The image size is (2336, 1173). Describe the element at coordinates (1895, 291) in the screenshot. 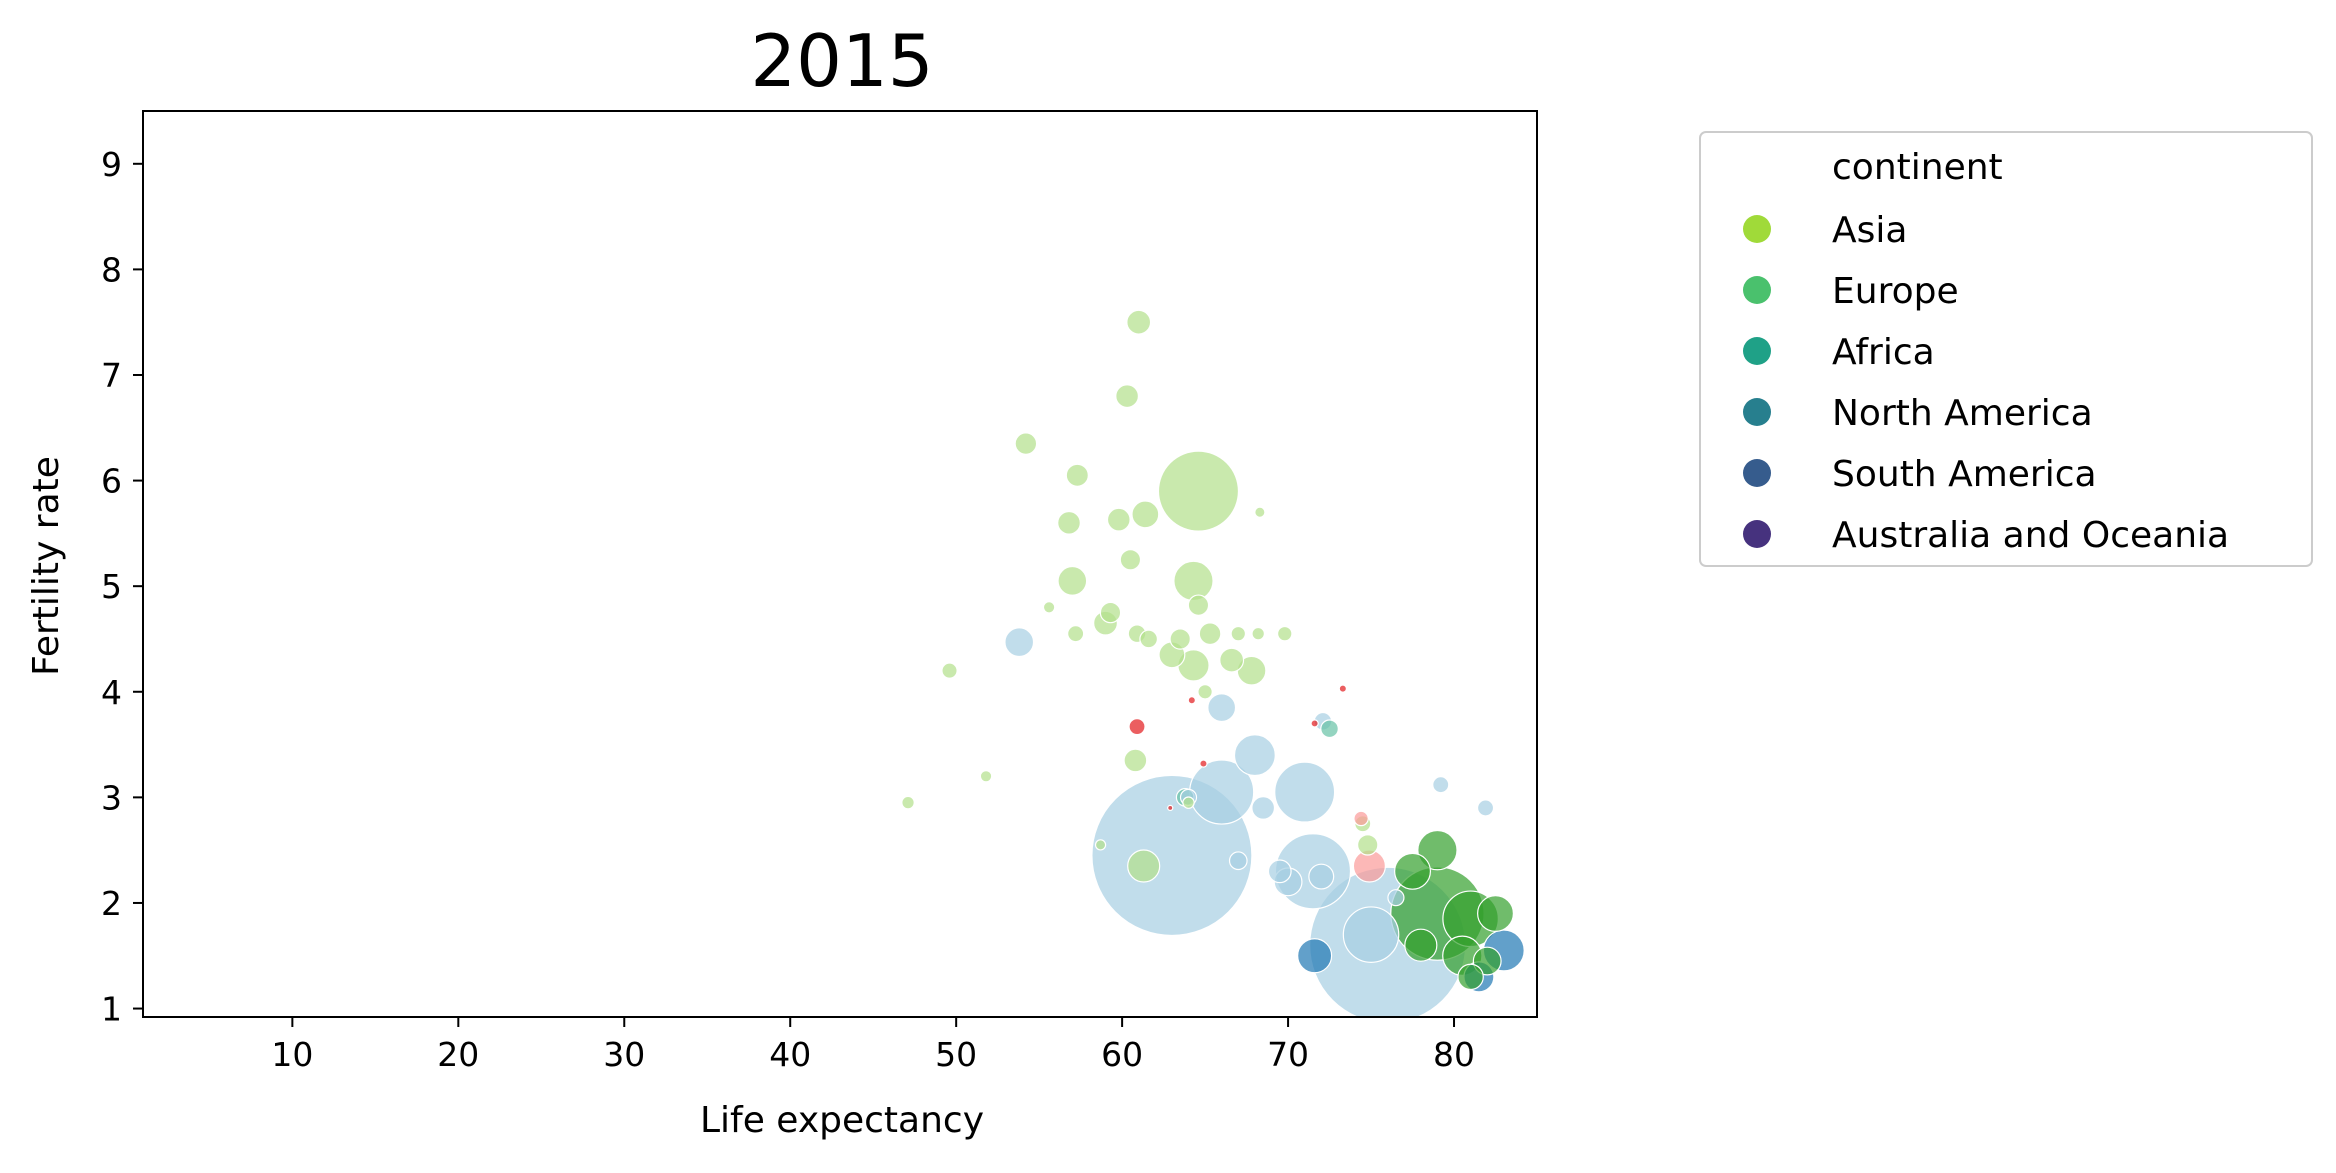

I see `legend-label: Europe` at that location.